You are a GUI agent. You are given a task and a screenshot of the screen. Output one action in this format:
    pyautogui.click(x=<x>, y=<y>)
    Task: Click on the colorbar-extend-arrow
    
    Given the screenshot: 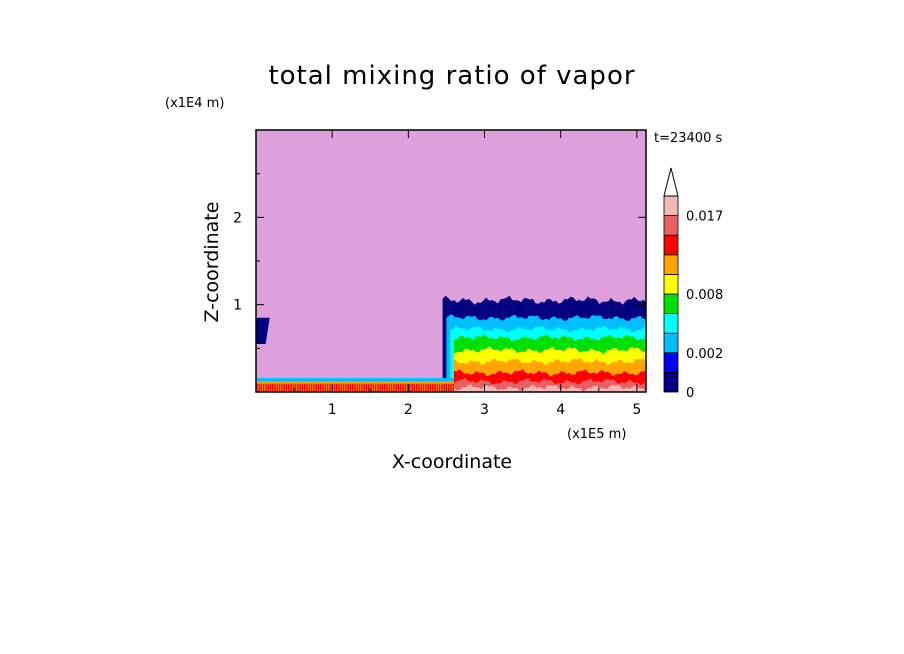 What is the action you would take?
    pyautogui.click(x=671, y=182)
    